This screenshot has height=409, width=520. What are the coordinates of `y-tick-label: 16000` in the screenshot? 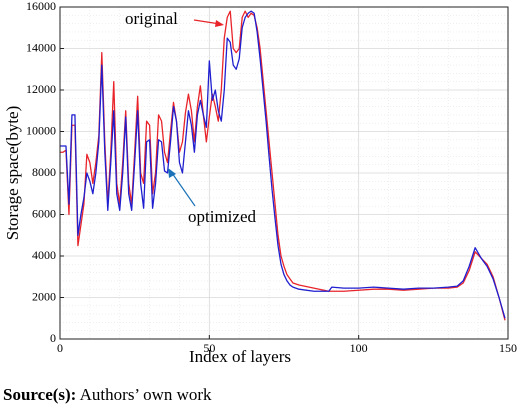 It's located at (41, 6).